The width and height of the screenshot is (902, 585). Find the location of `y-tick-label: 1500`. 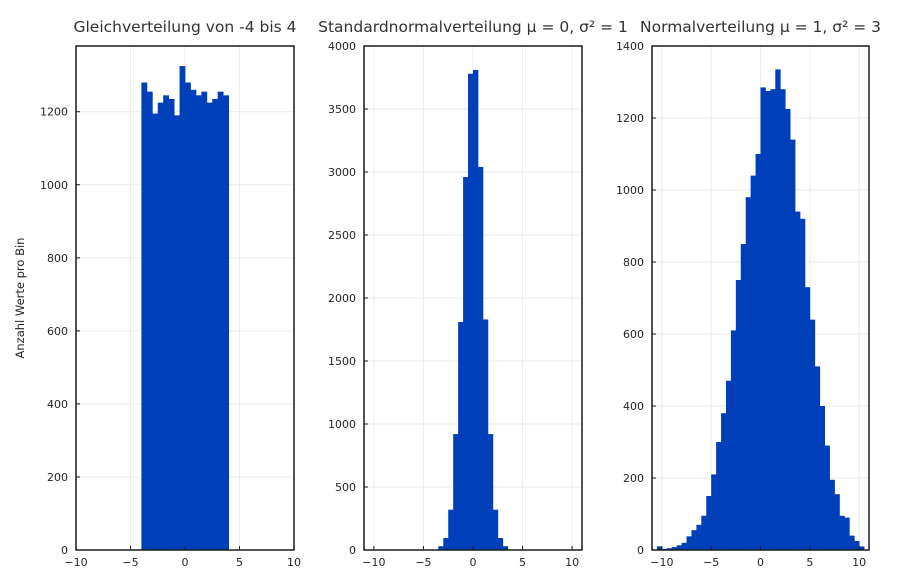

y-tick-label: 1500 is located at coordinates (342, 361).